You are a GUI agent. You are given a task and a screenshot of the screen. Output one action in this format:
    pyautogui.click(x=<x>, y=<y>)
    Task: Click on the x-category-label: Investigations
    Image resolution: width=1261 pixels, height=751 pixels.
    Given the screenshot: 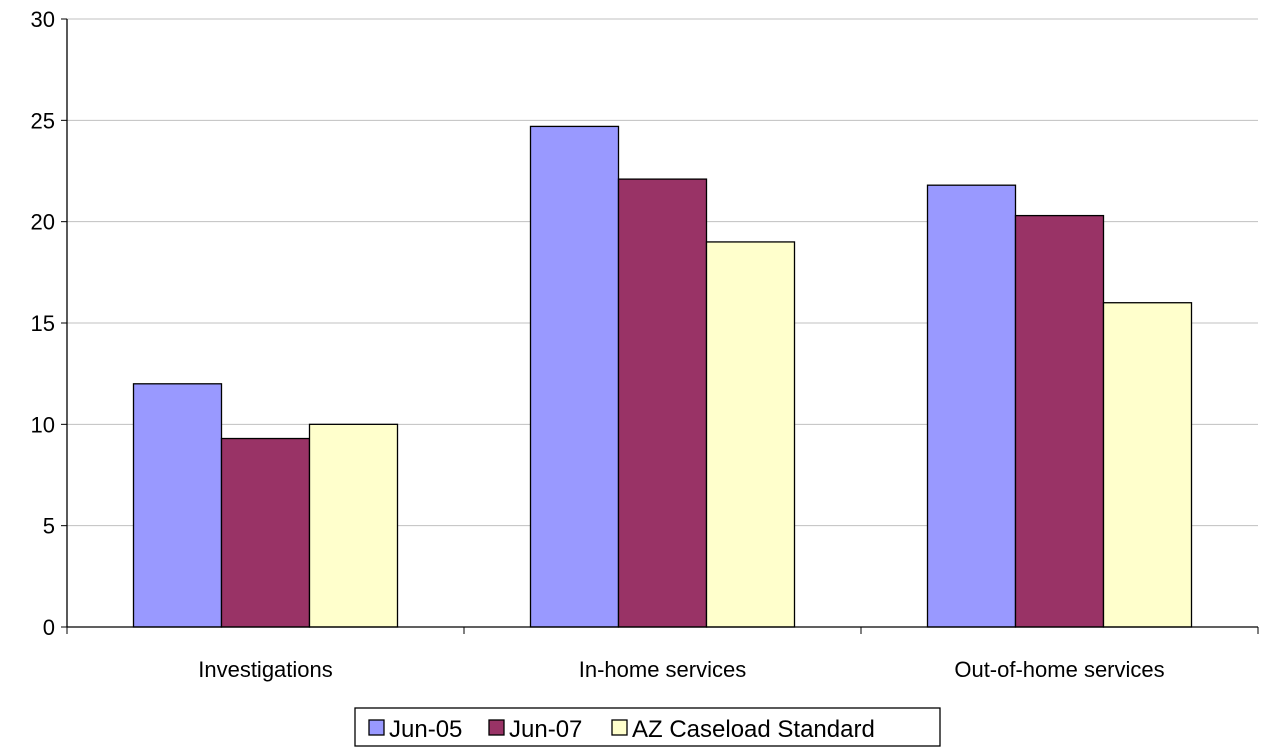 What is the action you would take?
    pyautogui.click(x=265, y=669)
    